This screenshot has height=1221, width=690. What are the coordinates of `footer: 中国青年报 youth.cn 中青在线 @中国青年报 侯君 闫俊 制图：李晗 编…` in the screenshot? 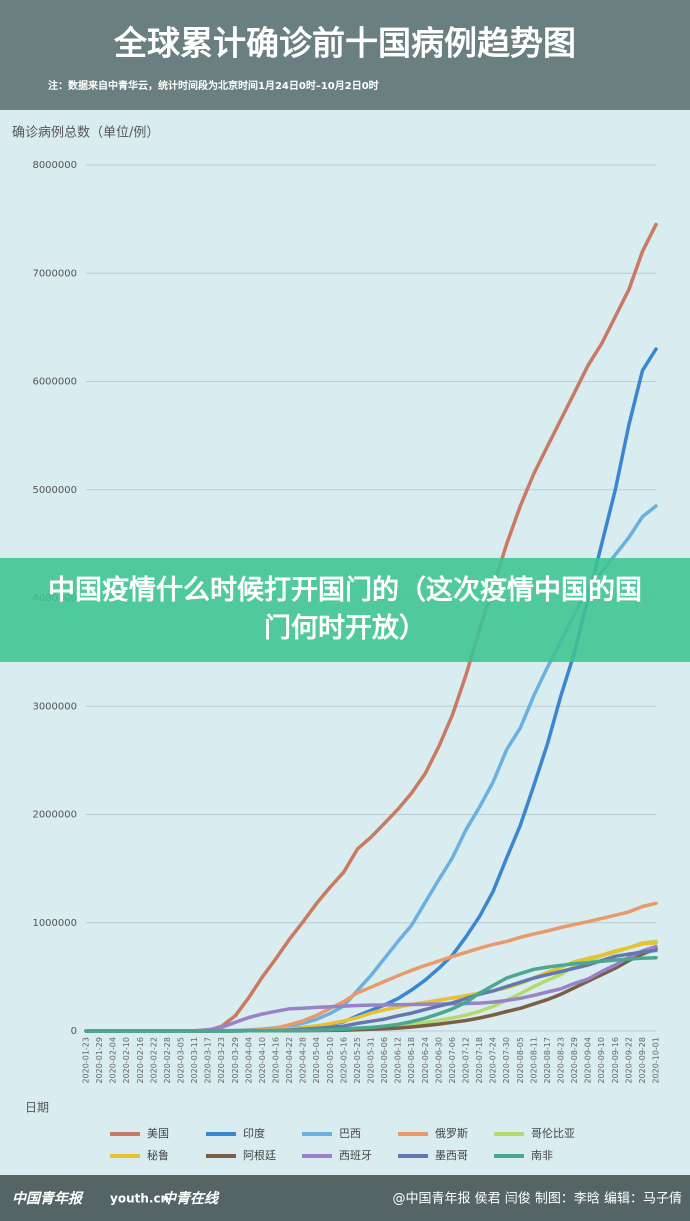 It's located at (347, 1198).